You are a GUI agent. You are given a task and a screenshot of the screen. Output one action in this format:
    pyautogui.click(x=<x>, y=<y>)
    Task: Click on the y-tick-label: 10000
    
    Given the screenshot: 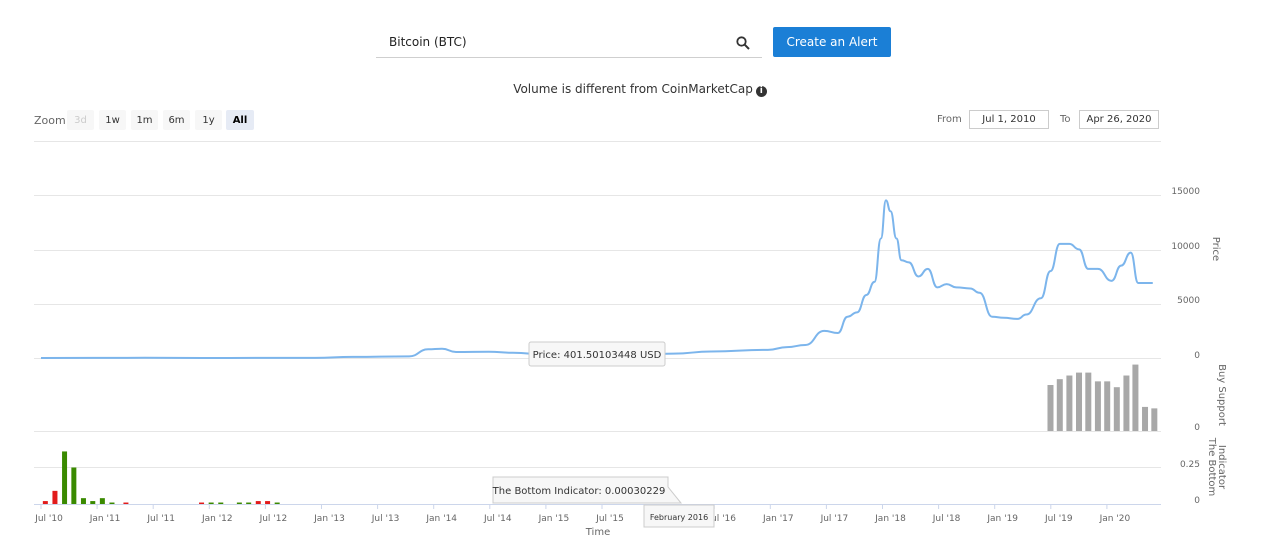 What is the action you would take?
    pyautogui.click(x=1185, y=247)
    